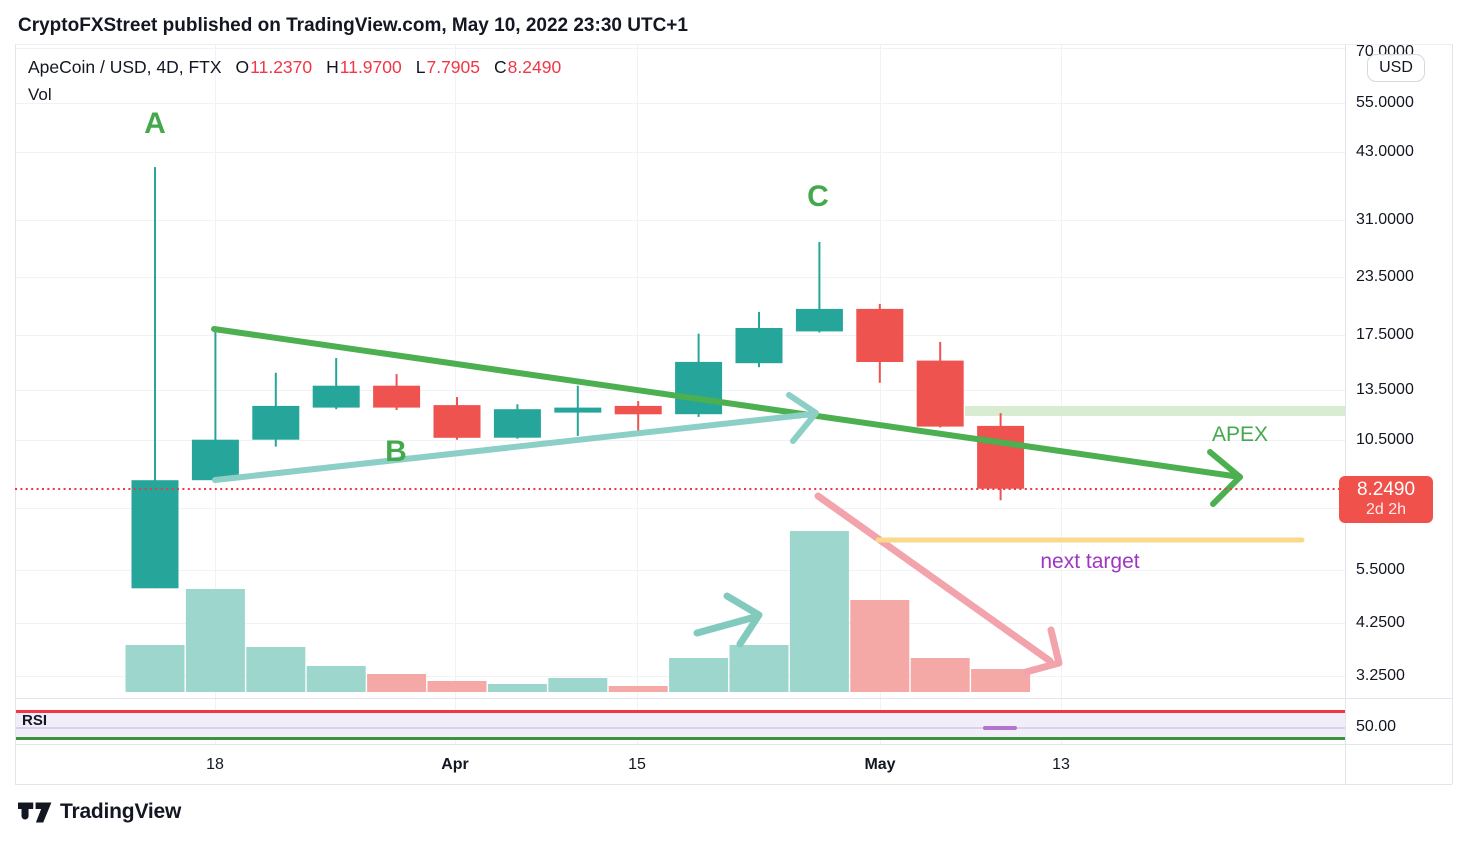 This screenshot has height=844, width=1467. I want to click on pane-separator, so click(733, 698).